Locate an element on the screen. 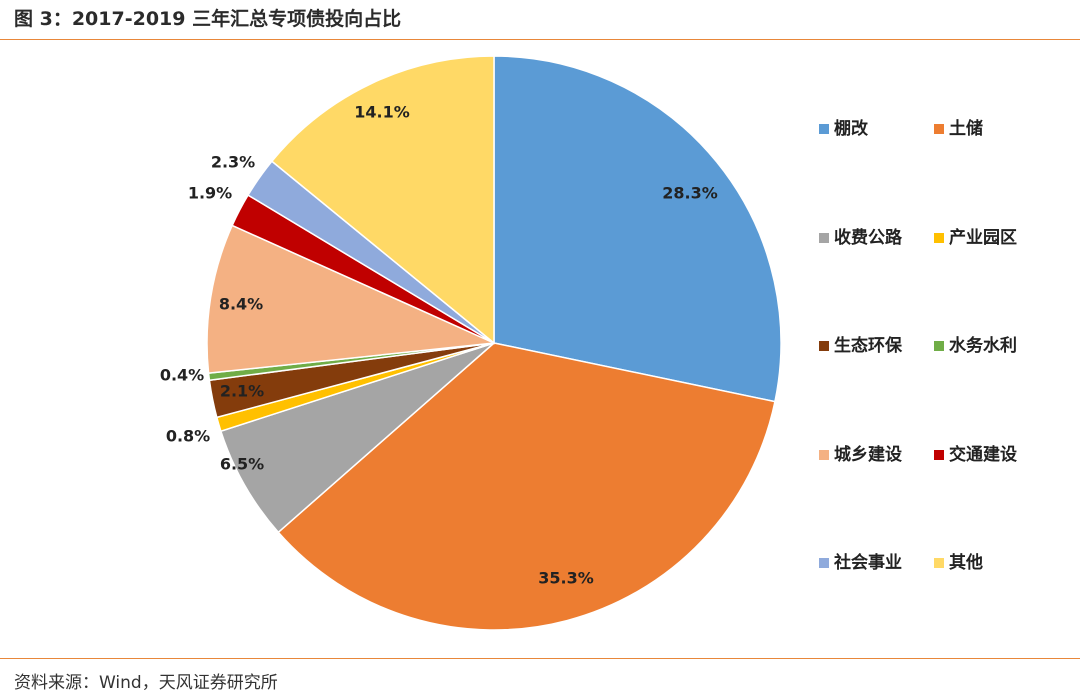 Image resolution: width=1080 pixels, height=699 pixels. legend-label-5: 生态环保 is located at coordinates (868, 345).